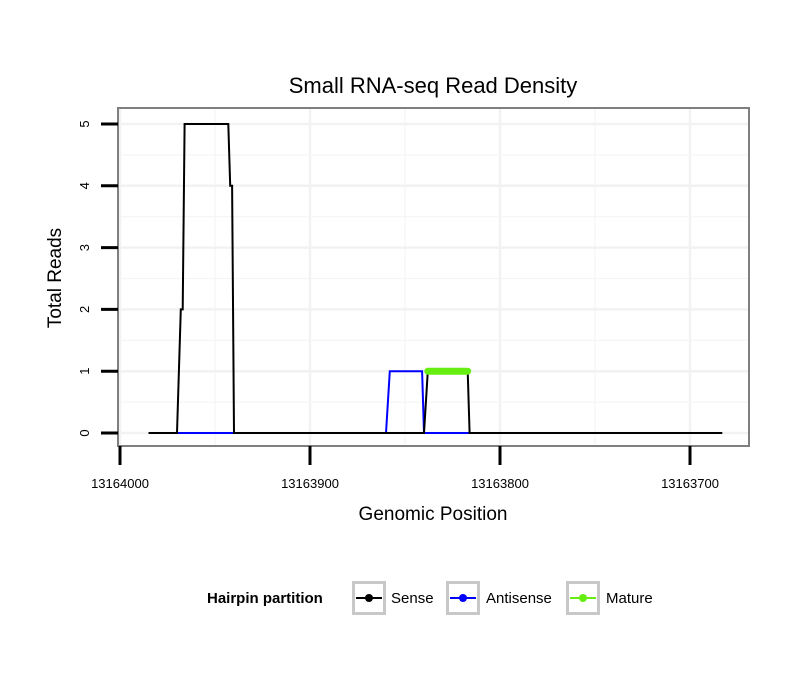 This screenshot has height=690, width=810. What do you see at coordinates (84, 432) in the screenshot?
I see `y-tick-label: 0` at bounding box center [84, 432].